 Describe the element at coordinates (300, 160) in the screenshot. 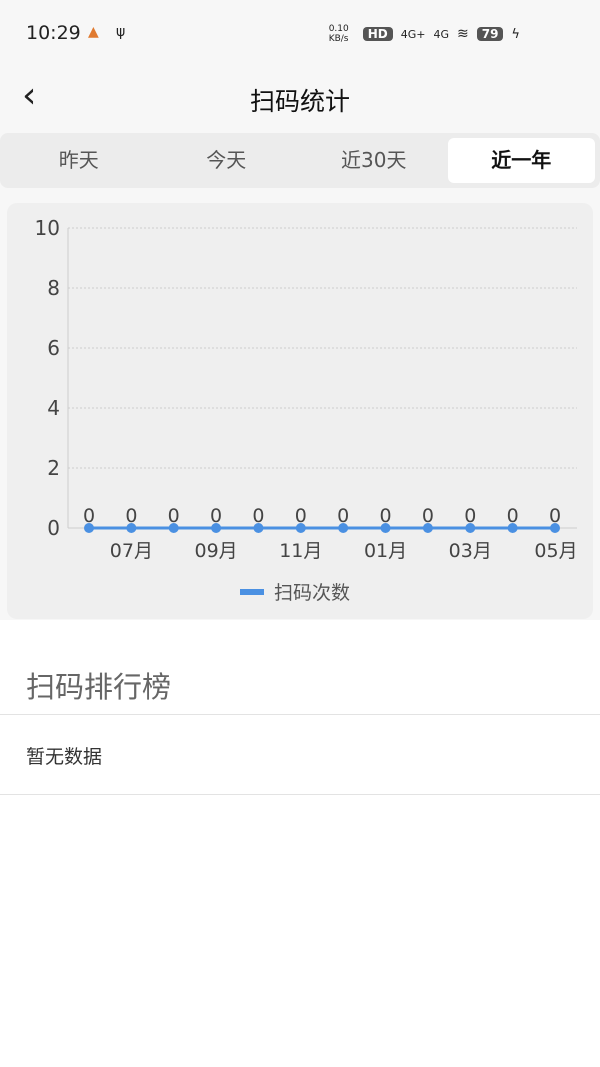

I see `period-tabs: 昨天 今天 近30天 近一年` at that location.